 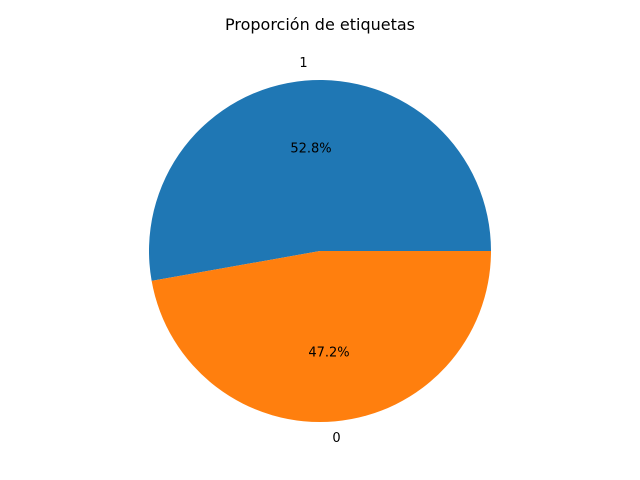 I want to click on pie-category-label-0: 0, so click(x=336, y=438).